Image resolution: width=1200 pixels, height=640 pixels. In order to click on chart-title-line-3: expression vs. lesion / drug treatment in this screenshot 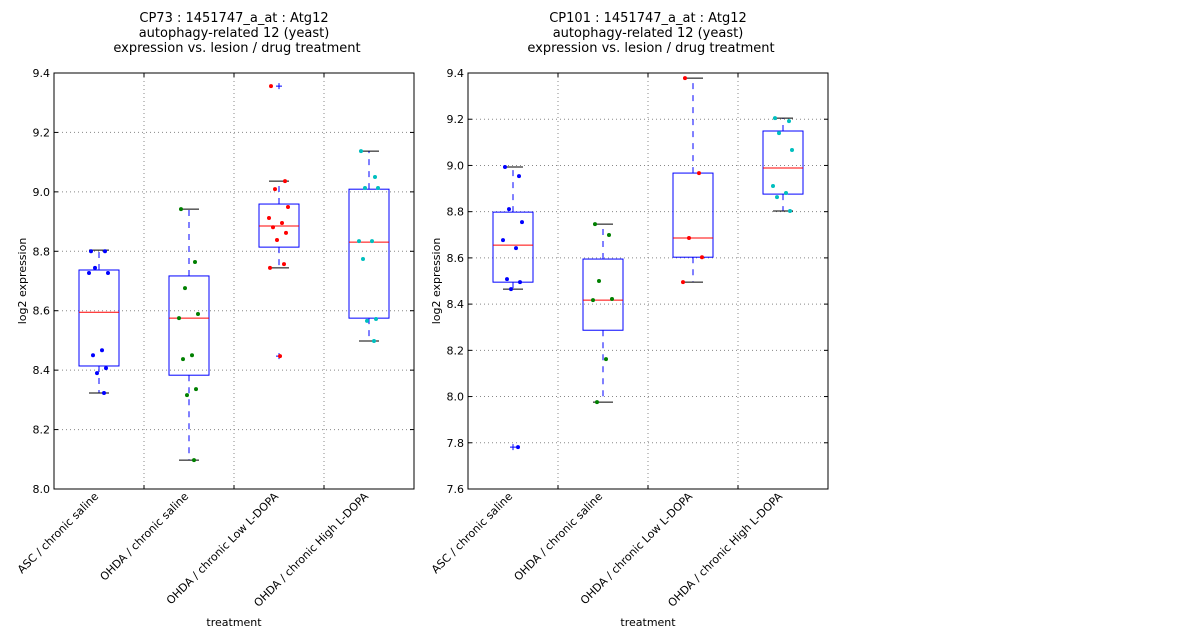, I will do `click(650, 48)`.